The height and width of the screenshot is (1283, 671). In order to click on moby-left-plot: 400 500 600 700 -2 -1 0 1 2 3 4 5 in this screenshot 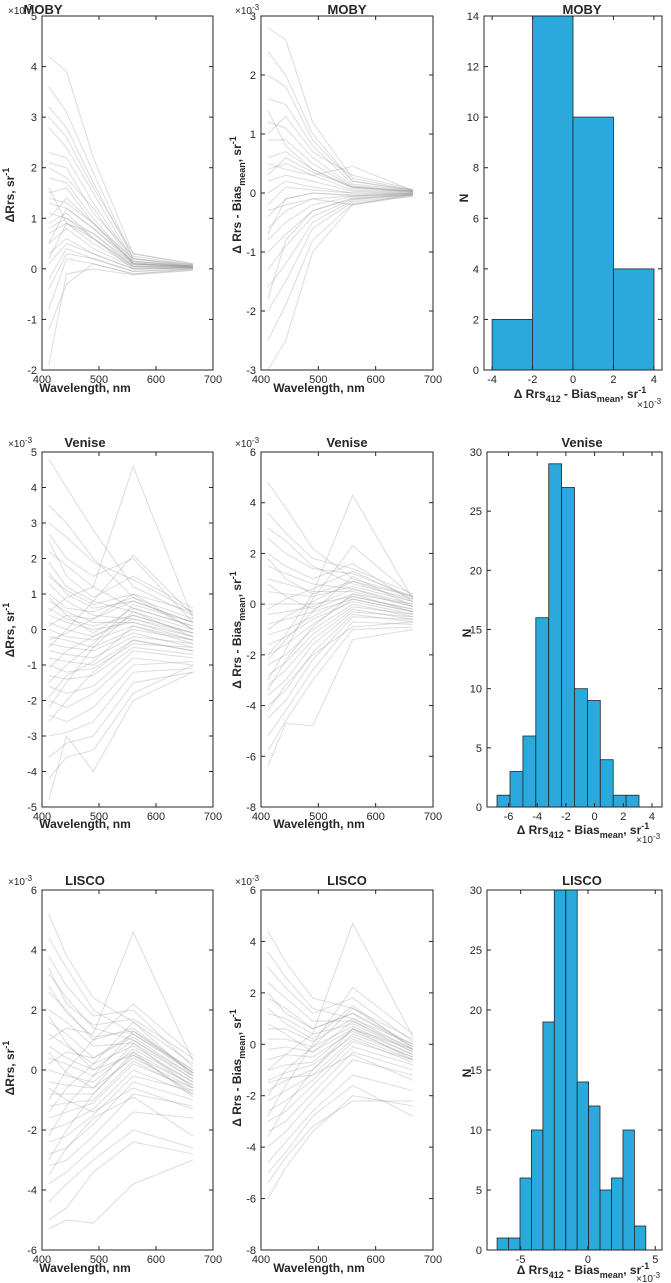, I will do `click(124, 198)`.